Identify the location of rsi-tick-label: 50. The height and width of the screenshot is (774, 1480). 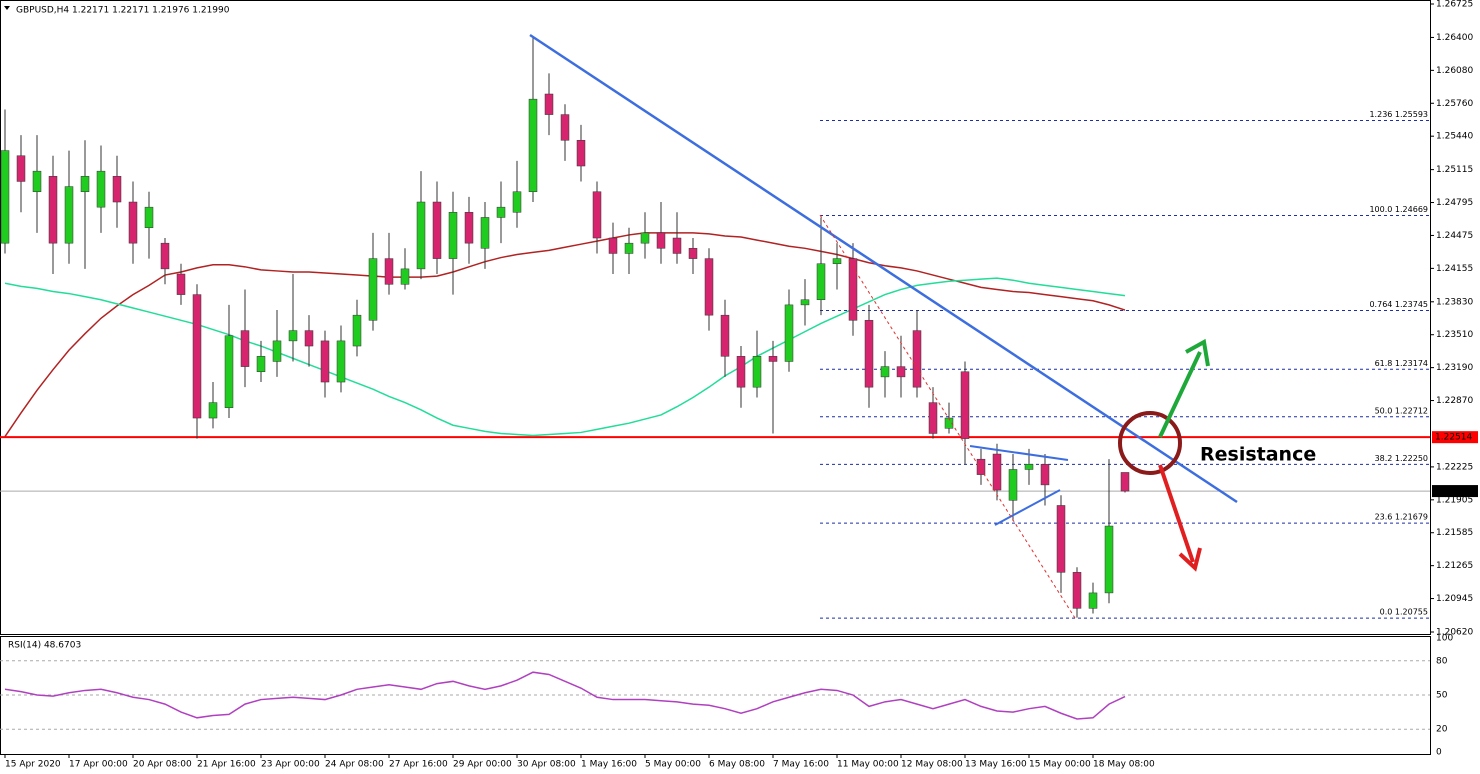
(1442, 696).